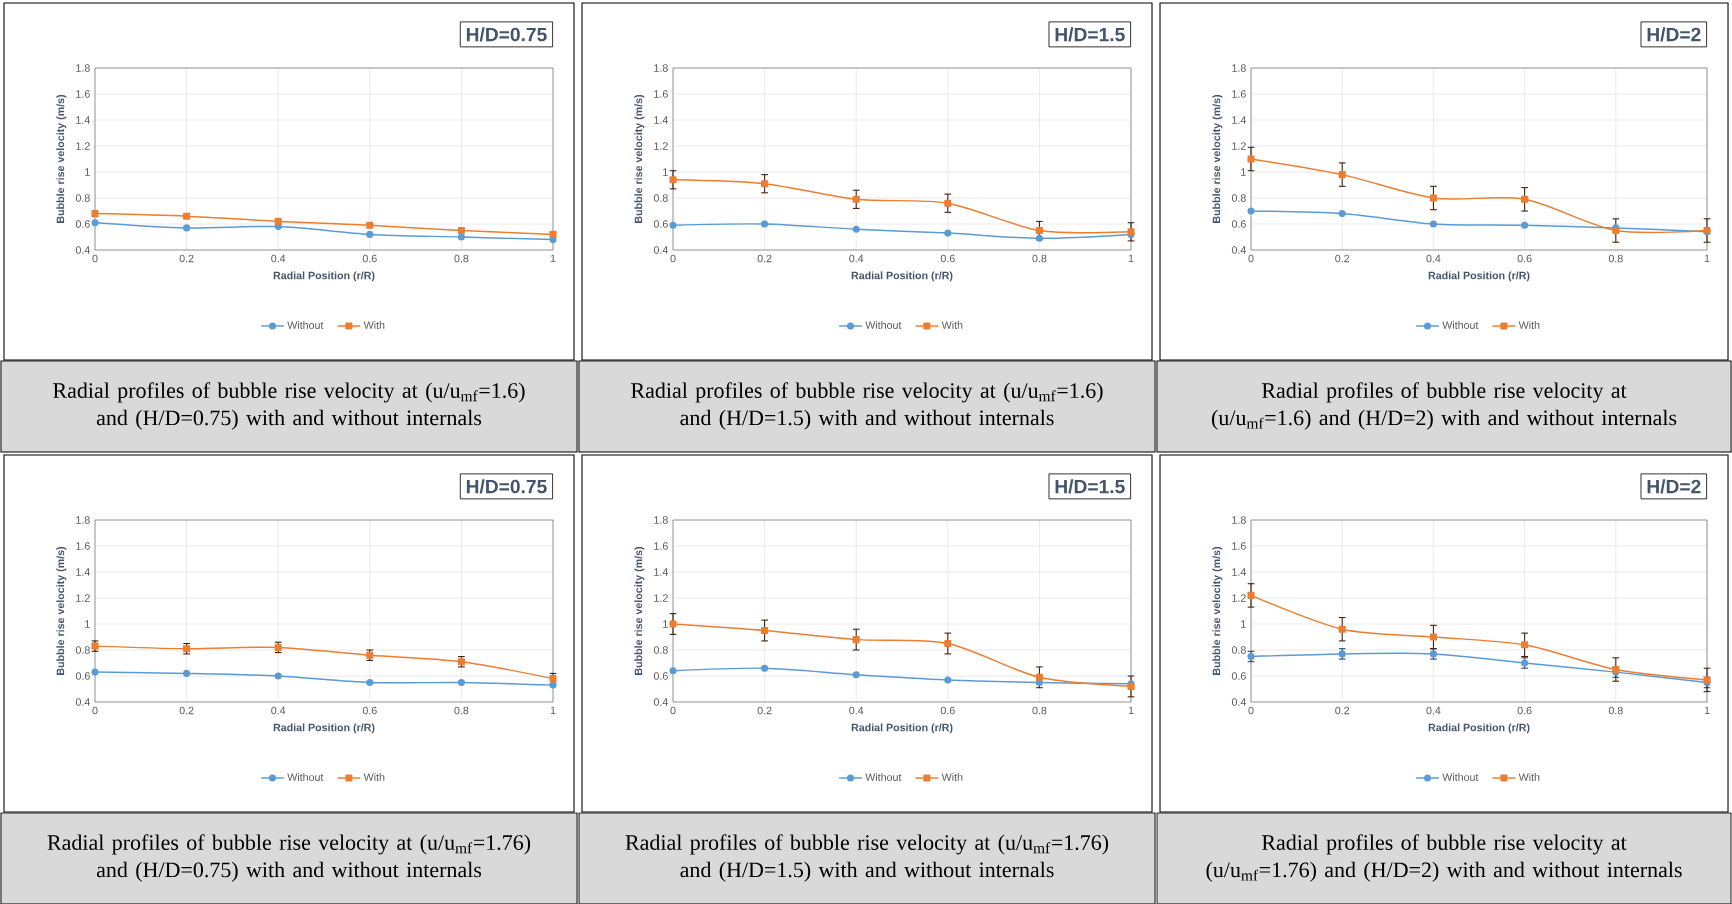 The width and height of the screenshot is (1732, 904). I want to click on chart-title: H/D=1.5, so click(1090, 486).